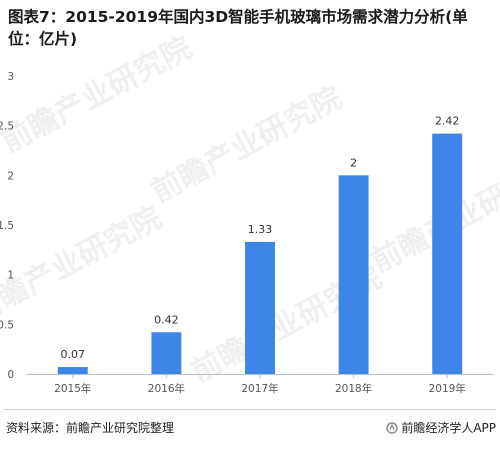  Describe the element at coordinates (10, 375) in the screenshot. I see `y-tick-label: 0` at that location.